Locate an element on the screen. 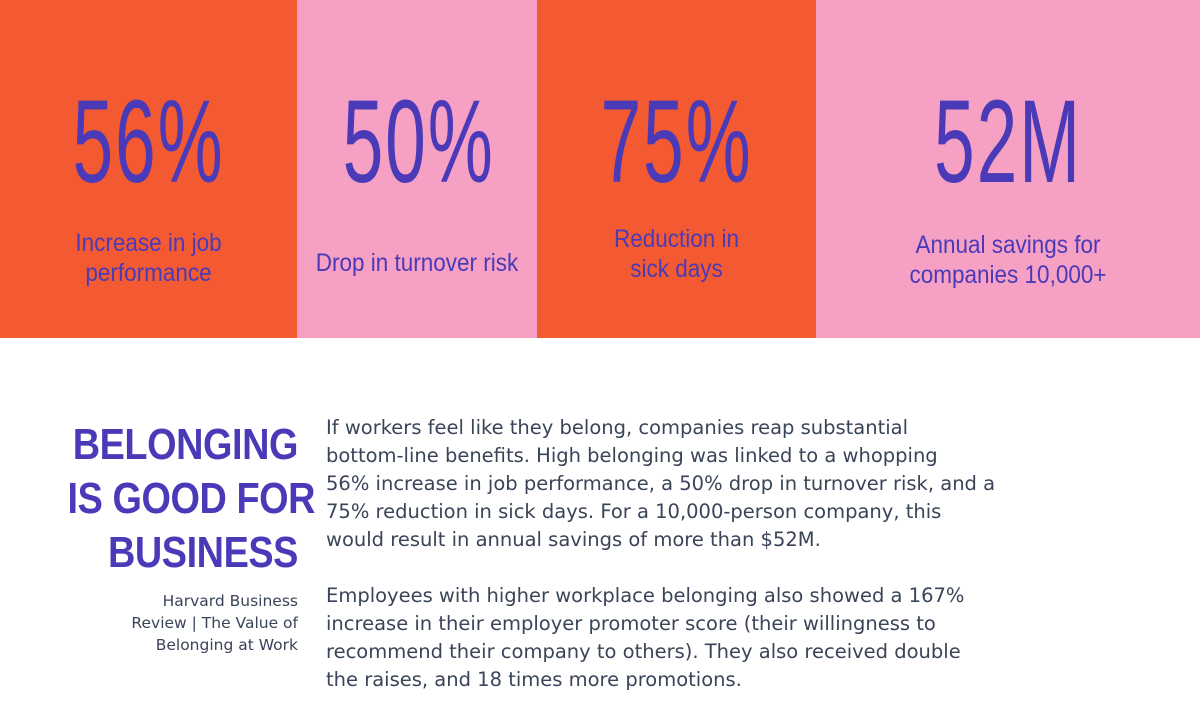 The image size is (1200, 722). source-line: Belonging at Work is located at coordinates (226, 645).